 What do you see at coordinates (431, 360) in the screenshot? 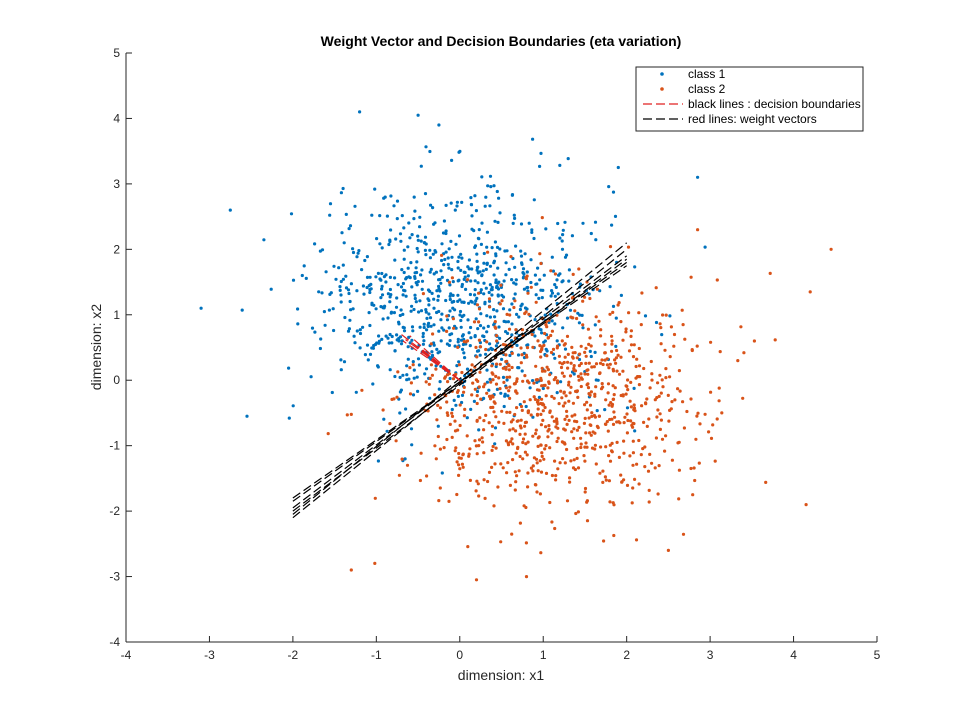
I see `weight-vector-line` at bounding box center [431, 360].